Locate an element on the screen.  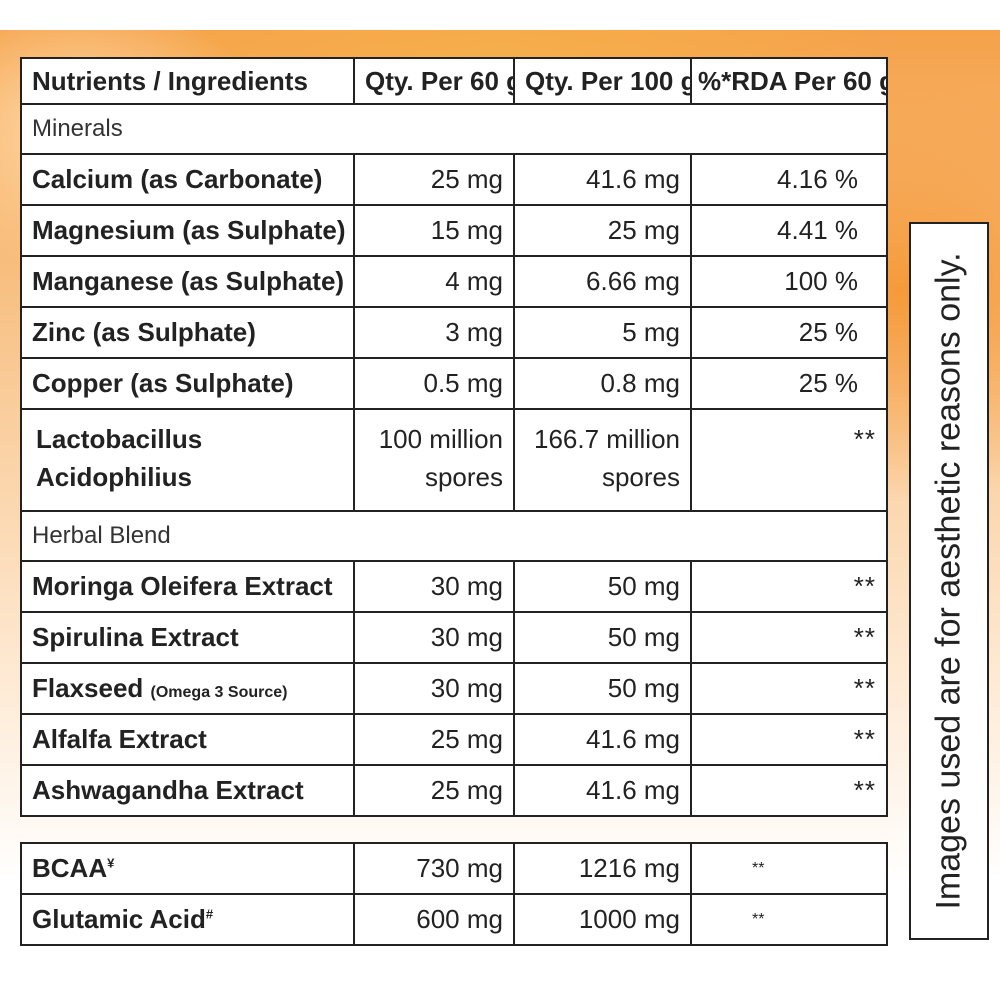
nutrient-name: Magnesium (as Sulphate) is located at coordinates (187, 230).